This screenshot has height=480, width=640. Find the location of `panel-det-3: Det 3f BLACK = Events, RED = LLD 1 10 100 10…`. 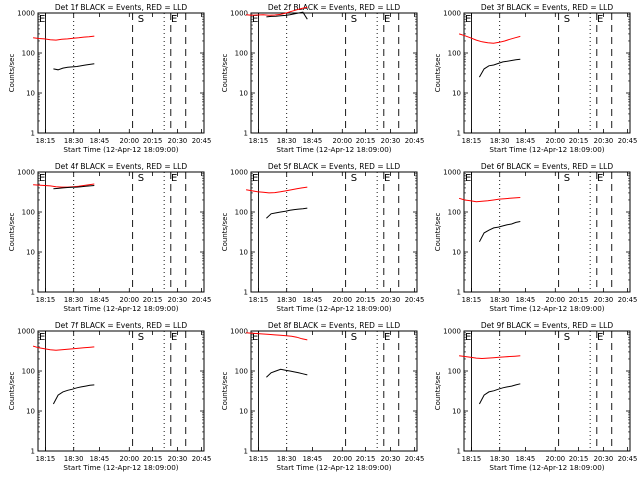

panel-det-3: Det 3f BLACK = Events, RED = LLD 1 10 100 10… is located at coordinates (535, 78).